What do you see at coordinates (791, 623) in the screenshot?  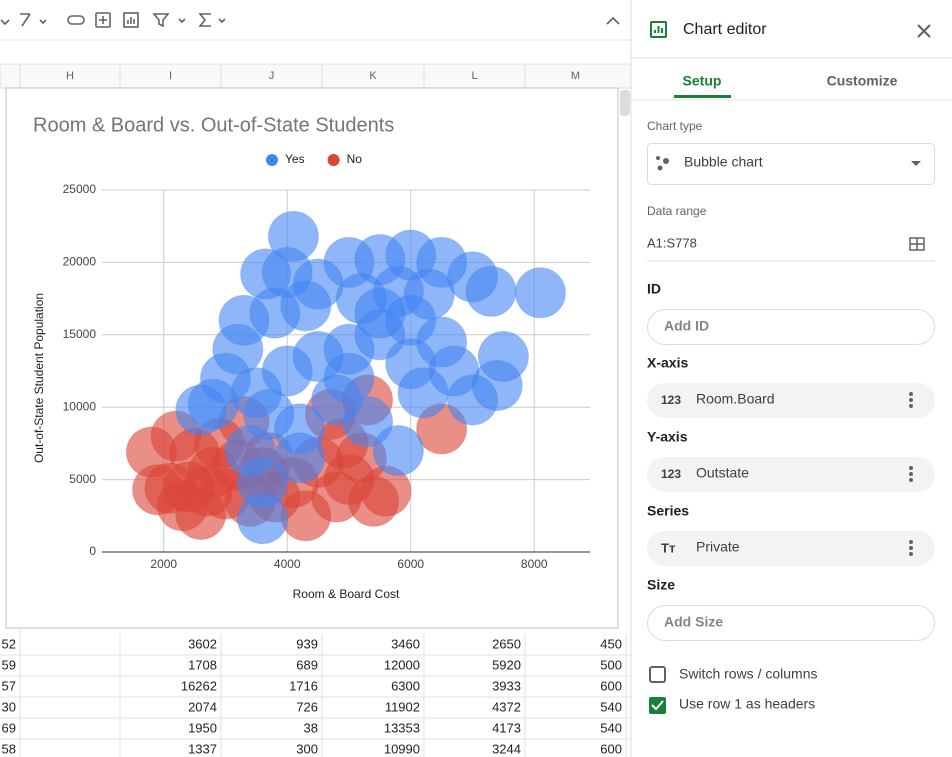 I see `size-input` at bounding box center [791, 623].